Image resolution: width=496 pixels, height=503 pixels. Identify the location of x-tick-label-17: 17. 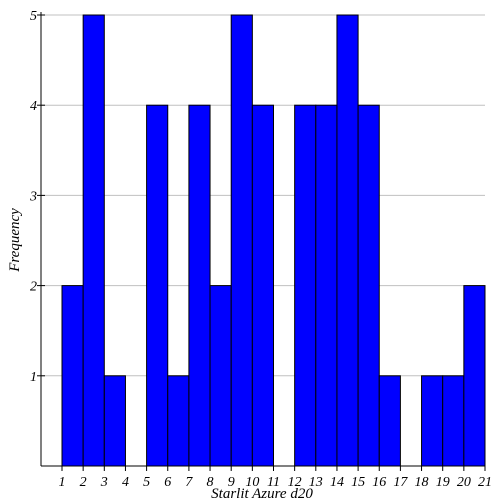
(400, 482).